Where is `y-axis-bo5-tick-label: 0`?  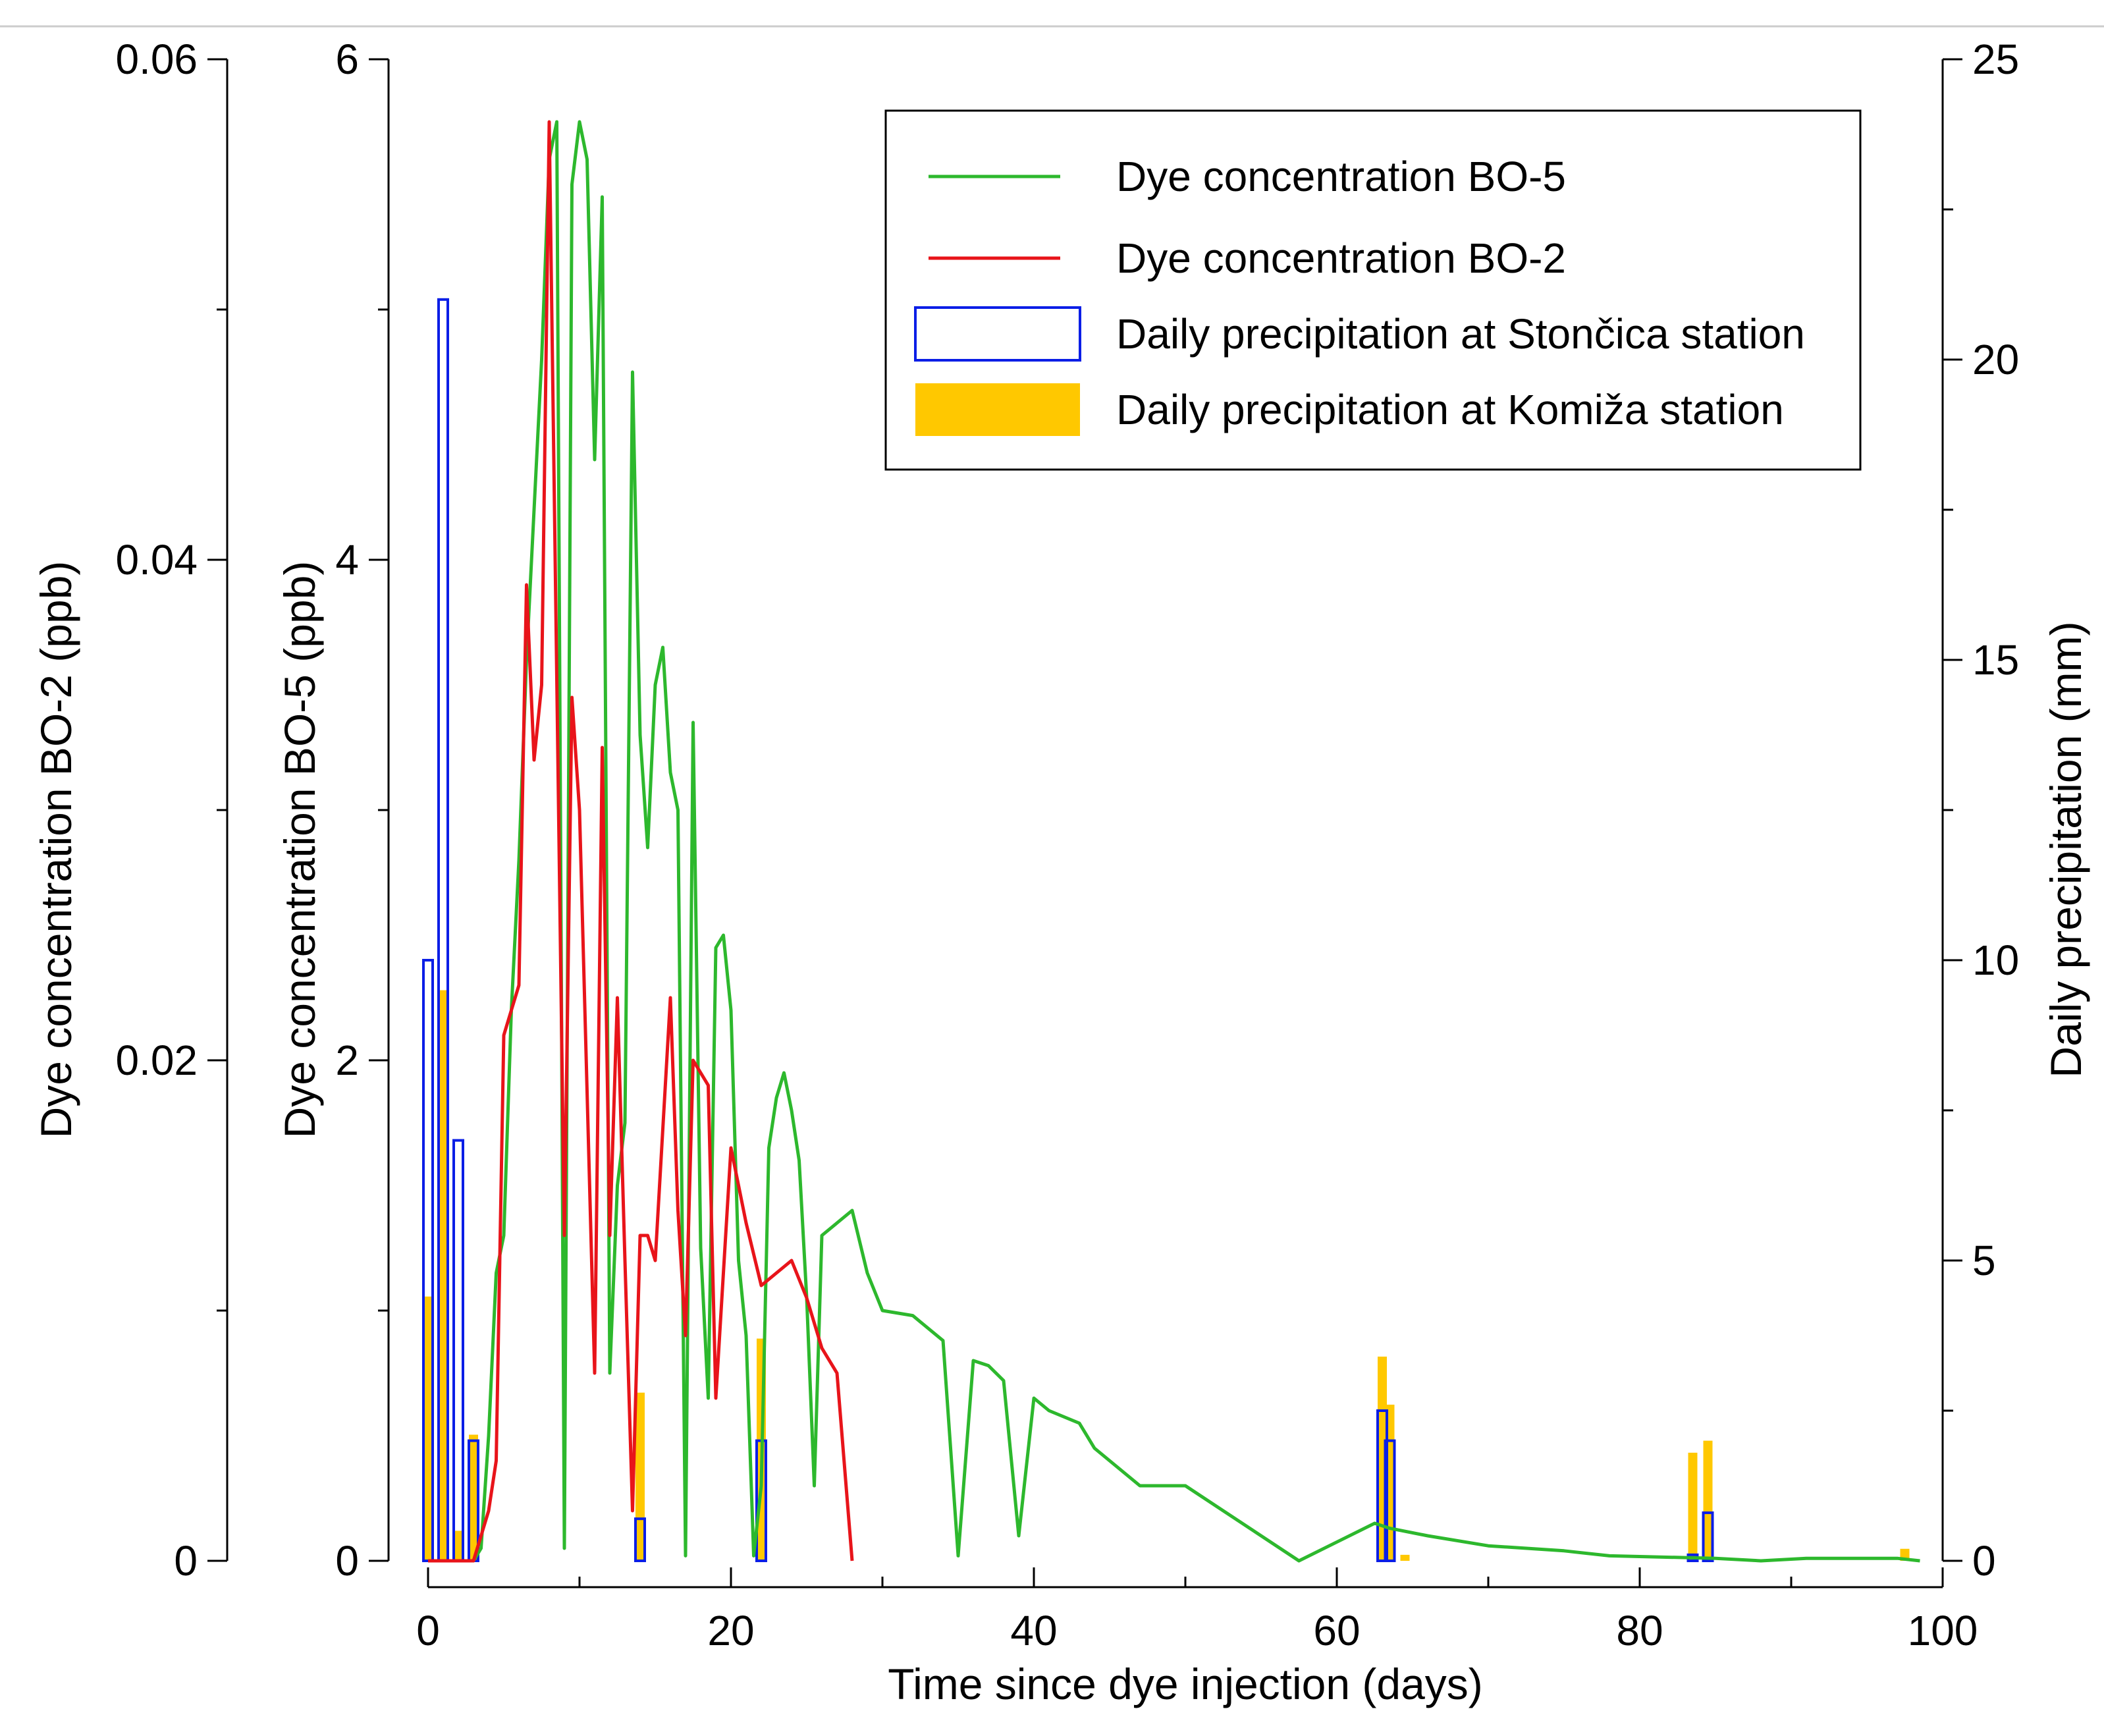 y-axis-bo5-tick-label: 0 is located at coordinates (347, 1561).